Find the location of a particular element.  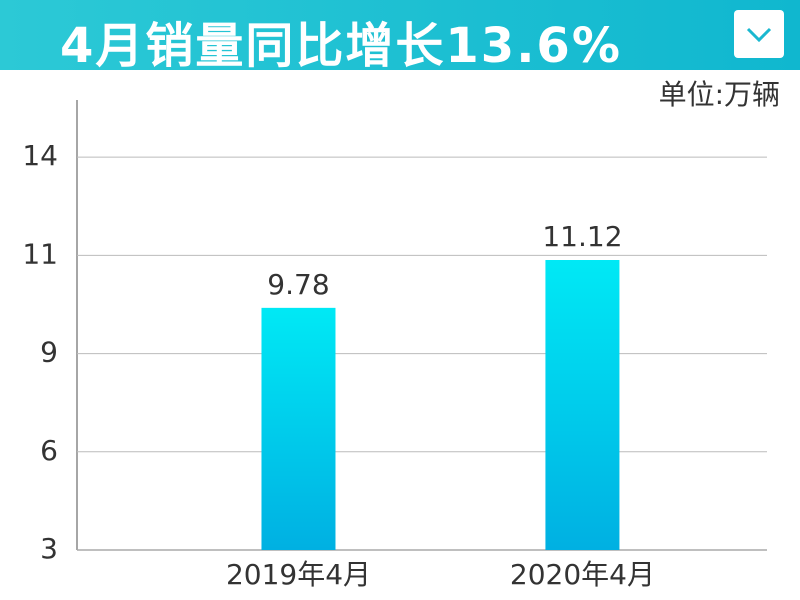

value-label: 9.78 is located at coordinates (298, 284).